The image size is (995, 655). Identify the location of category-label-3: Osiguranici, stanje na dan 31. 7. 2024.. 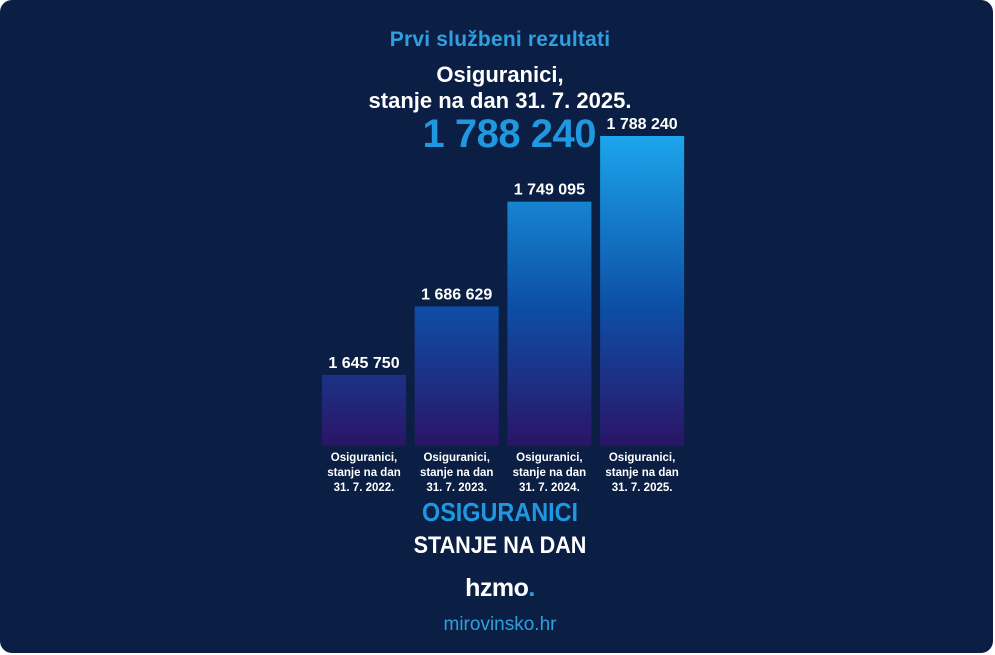
(550, 473).